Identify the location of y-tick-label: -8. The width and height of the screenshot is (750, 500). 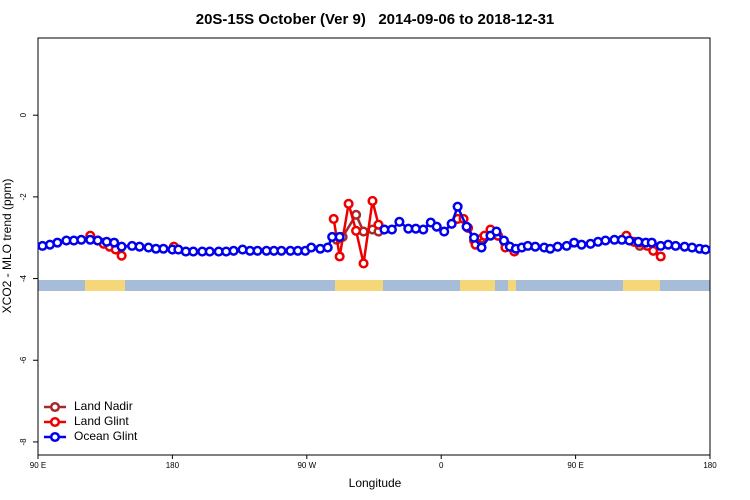
(23, 442).